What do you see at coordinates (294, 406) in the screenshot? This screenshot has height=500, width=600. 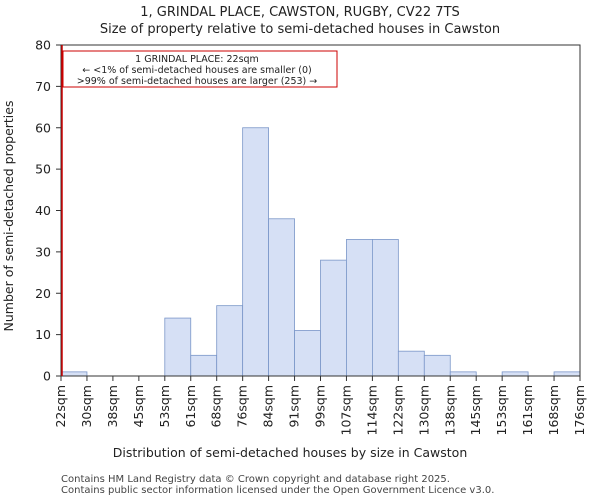 I see `x-tick-label: 91sqm` at bounding box center [294, 406].